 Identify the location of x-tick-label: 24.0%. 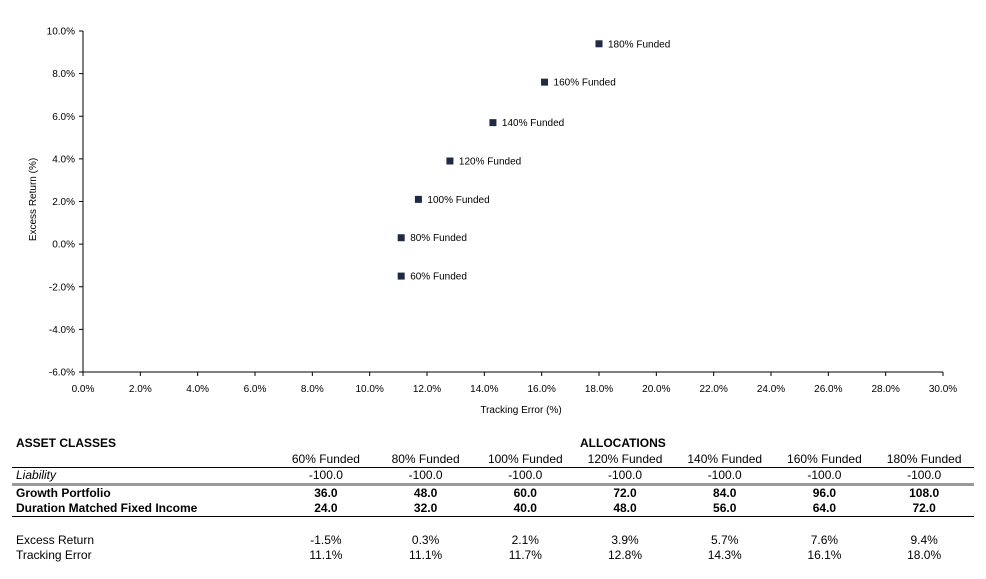
(771, 389).